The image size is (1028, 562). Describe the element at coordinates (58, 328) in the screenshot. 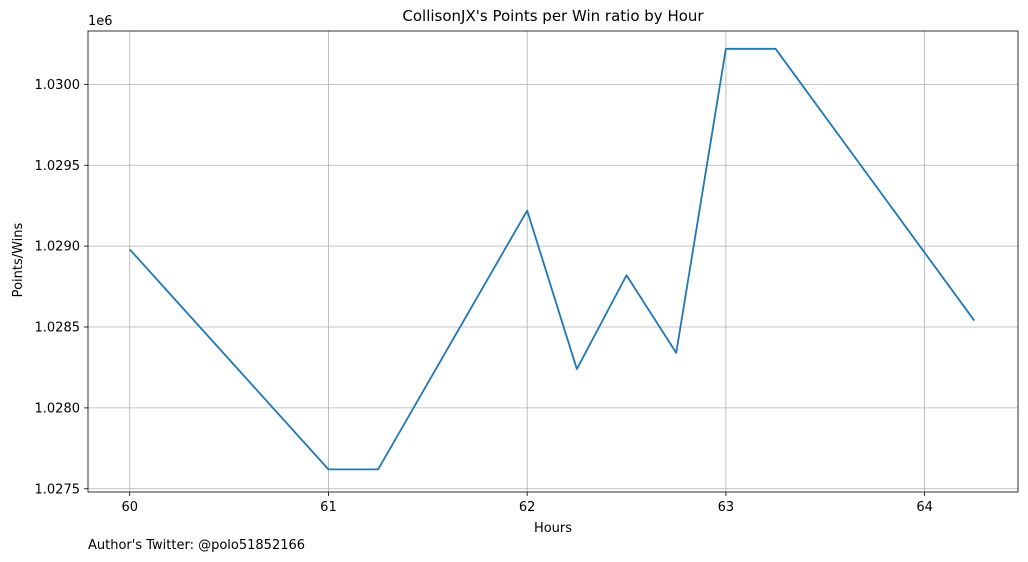

I see `y-tick-label: 1.0285` at that location.